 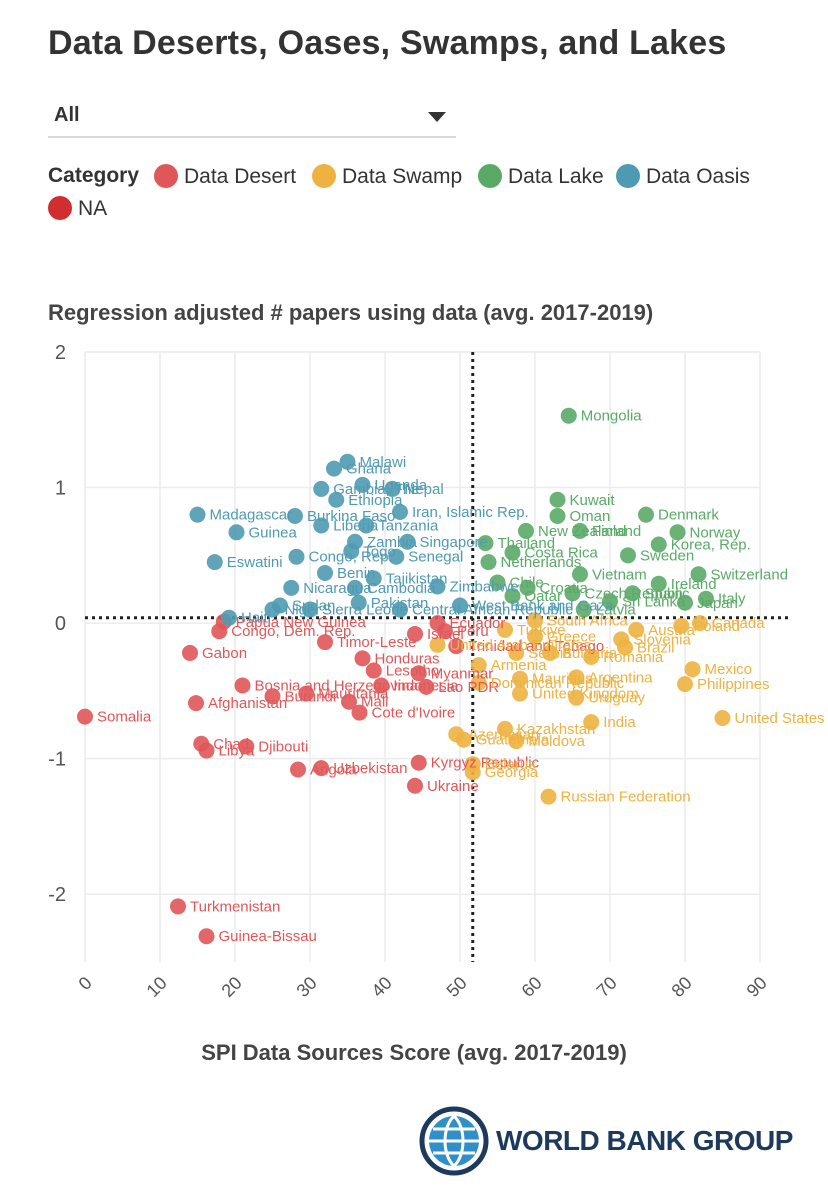 I want to click on data-point-label: Israel, so click(x=445, y=634).